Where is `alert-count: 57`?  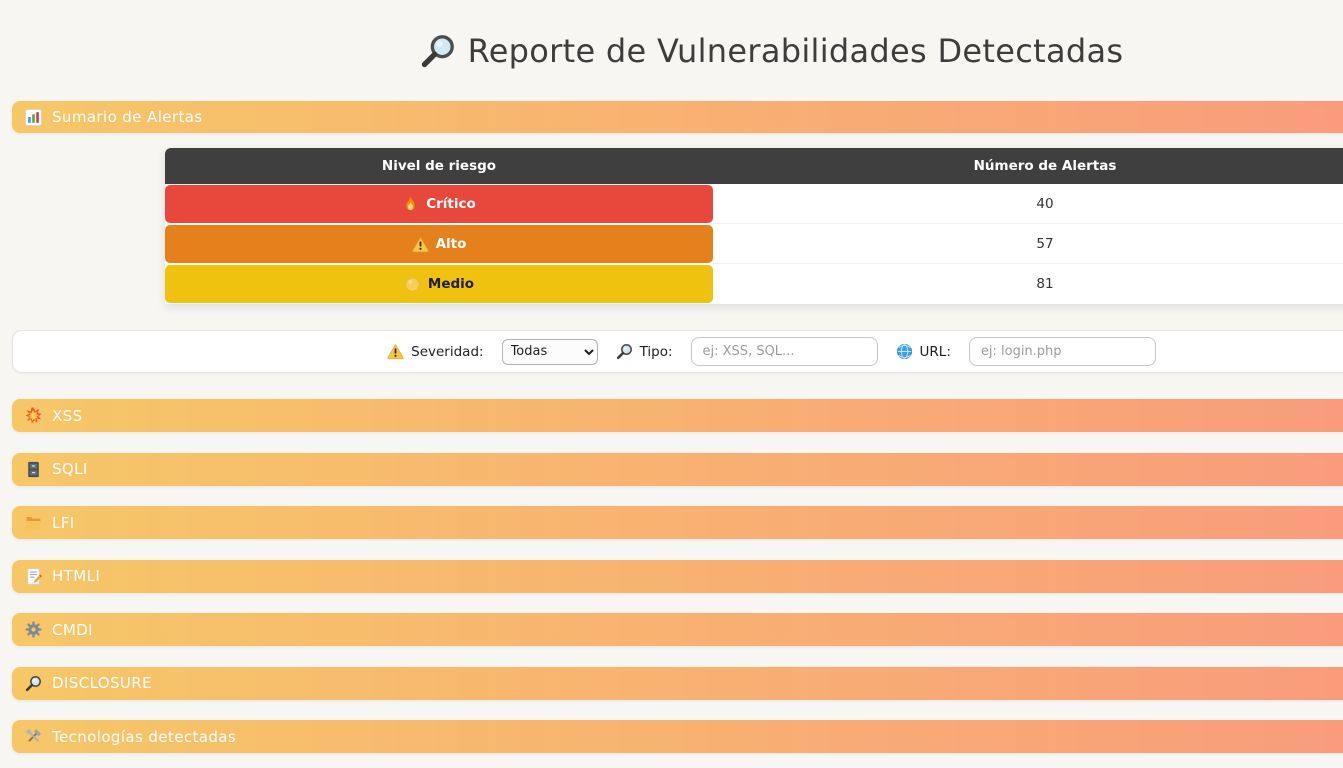
alert-count: 57 is located at coordinates (1028, 244).